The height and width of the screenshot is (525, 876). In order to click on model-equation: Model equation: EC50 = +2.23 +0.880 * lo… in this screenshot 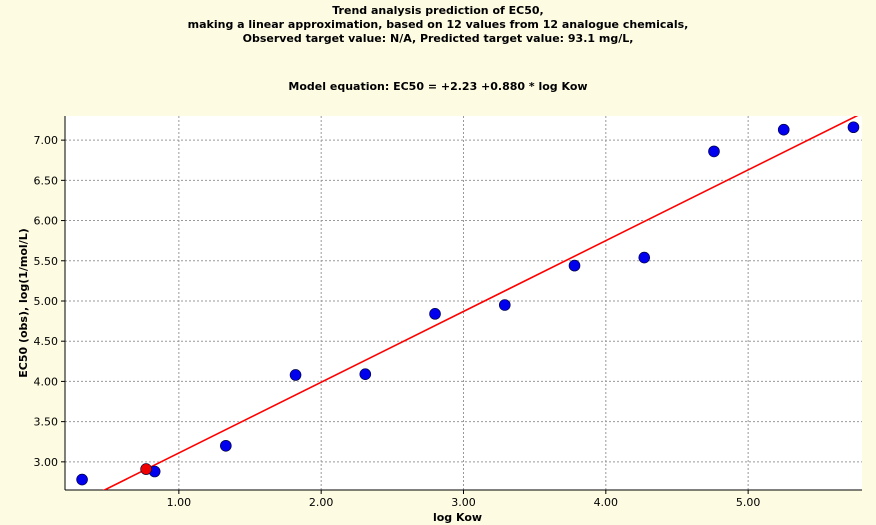, I will do `click(438, 86)`.